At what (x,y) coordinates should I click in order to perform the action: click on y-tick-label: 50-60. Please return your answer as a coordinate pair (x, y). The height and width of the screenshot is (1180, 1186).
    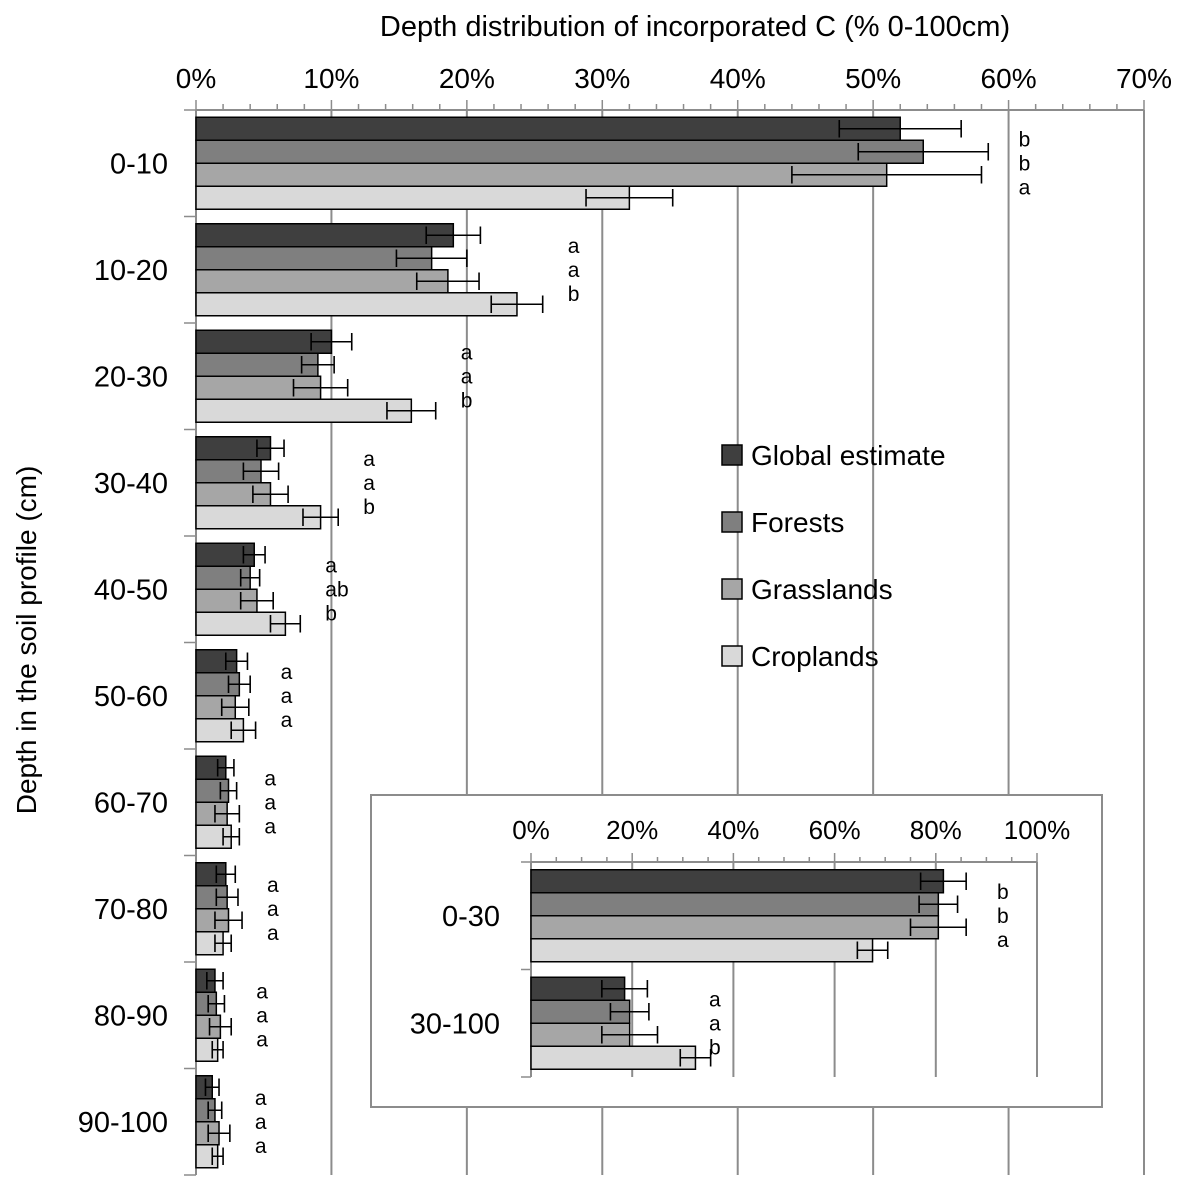
    Looking at the image, I should click on (131, 697).